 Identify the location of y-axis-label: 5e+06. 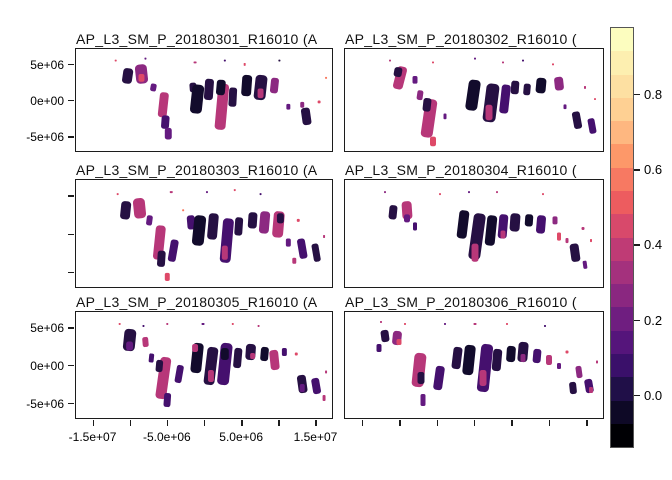
(47, 328).